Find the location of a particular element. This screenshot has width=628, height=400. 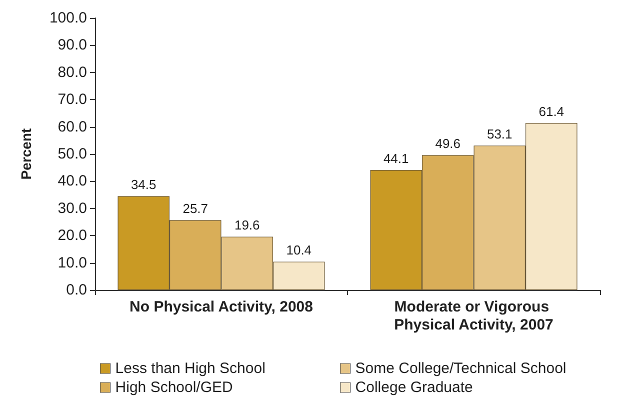

data-label: 10.4 is located at coordinates (299, 250).